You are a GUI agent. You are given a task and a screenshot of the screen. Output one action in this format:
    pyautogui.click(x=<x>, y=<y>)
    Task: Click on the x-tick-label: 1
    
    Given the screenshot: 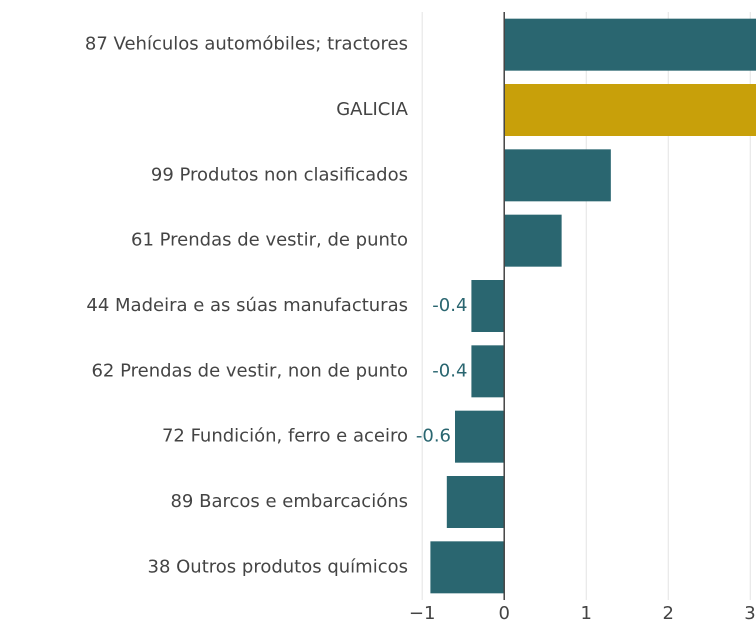 What is the action you would take?
    pyautogui.click(x=586, y=613)
    